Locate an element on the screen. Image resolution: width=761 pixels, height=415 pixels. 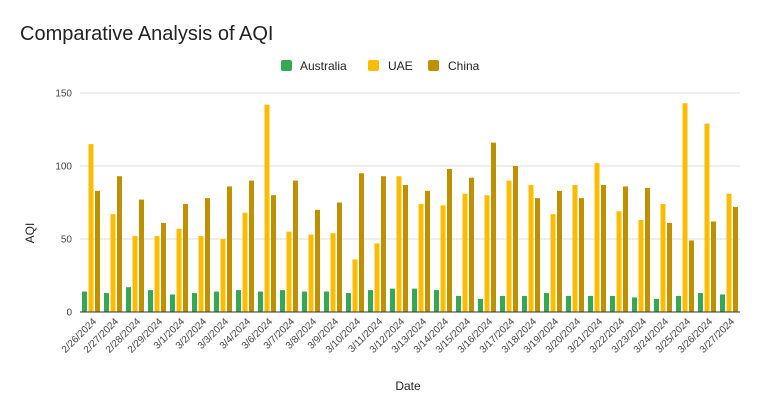
y-axis-label: AQI is located at coordinates (30, 233).